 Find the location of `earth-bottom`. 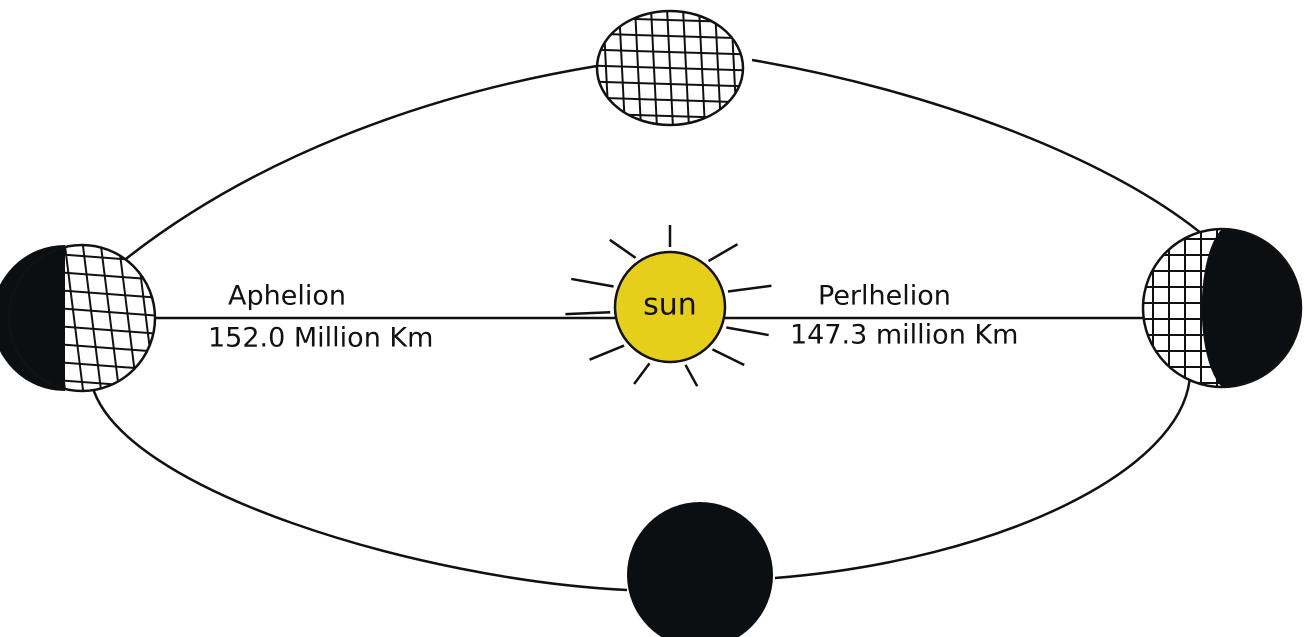

earth-bottom is located at coordinates (700, 569).